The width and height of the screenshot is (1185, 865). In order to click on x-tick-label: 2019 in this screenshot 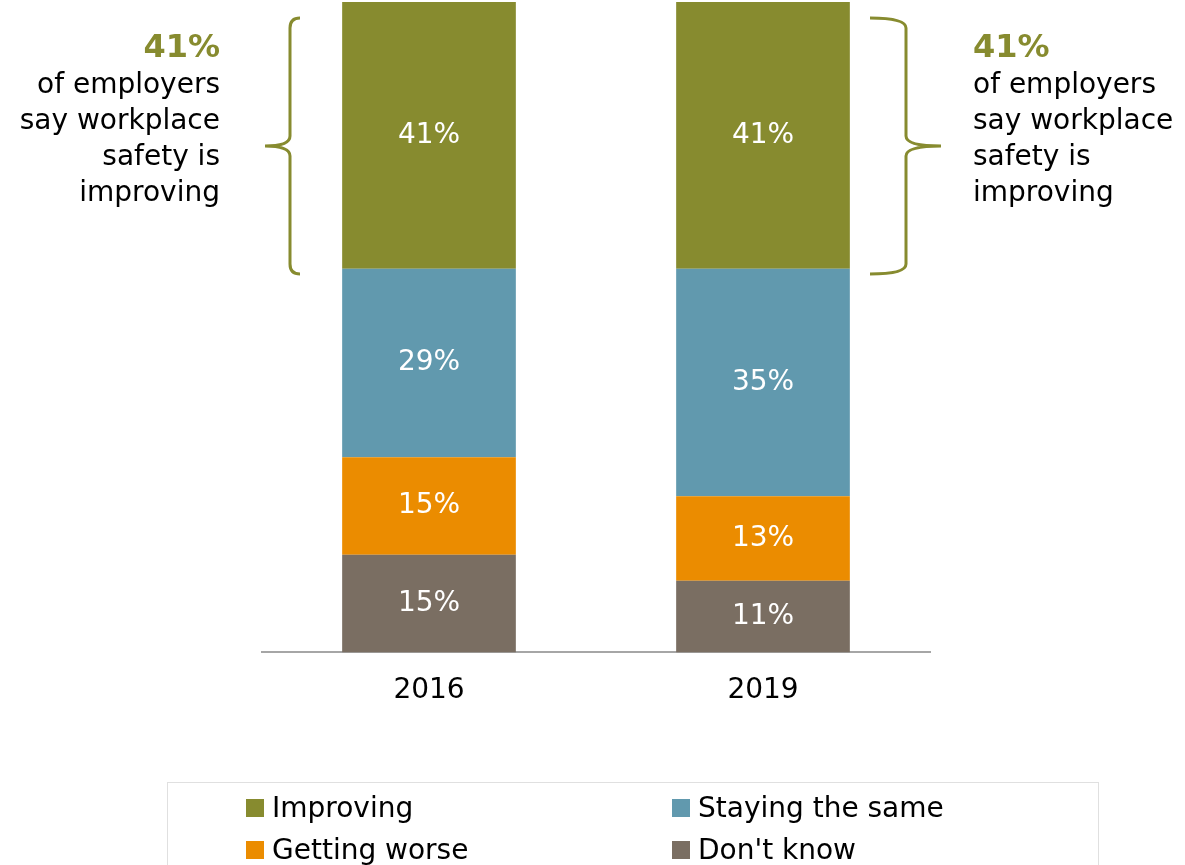, I will do `click(763, 689)`.